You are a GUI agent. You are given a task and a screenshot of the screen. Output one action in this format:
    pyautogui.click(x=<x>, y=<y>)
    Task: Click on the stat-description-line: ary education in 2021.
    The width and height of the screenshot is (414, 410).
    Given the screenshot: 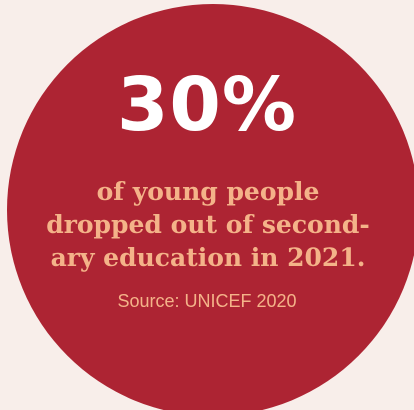 What is the action you would take?
    pyautogui.click(x=208, y=257)
    